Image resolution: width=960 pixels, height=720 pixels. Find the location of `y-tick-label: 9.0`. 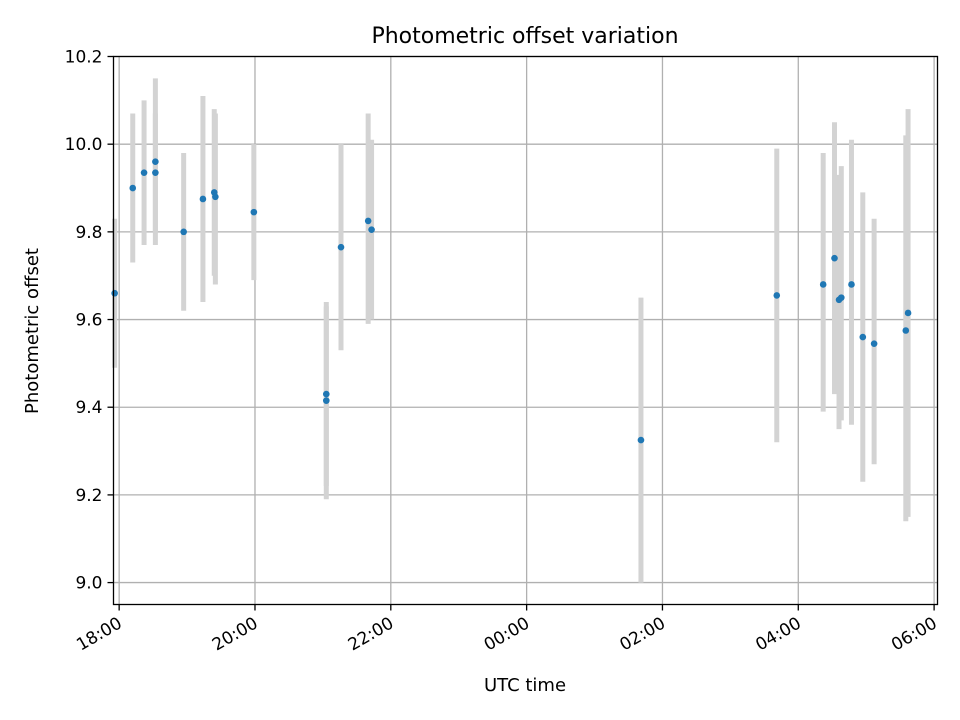

y-tick-label: 9.0 is located at coordinates (88, 584).